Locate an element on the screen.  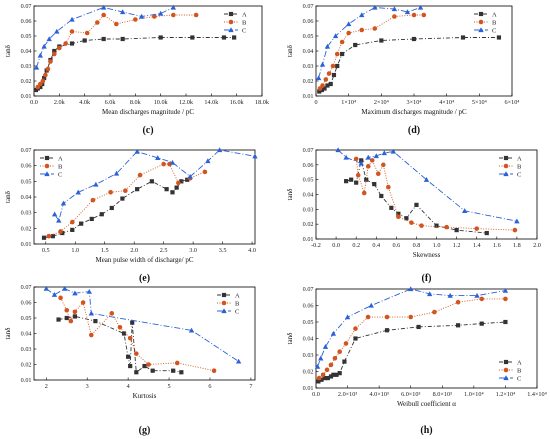
plot-frame is located at coordinates (144, 197).